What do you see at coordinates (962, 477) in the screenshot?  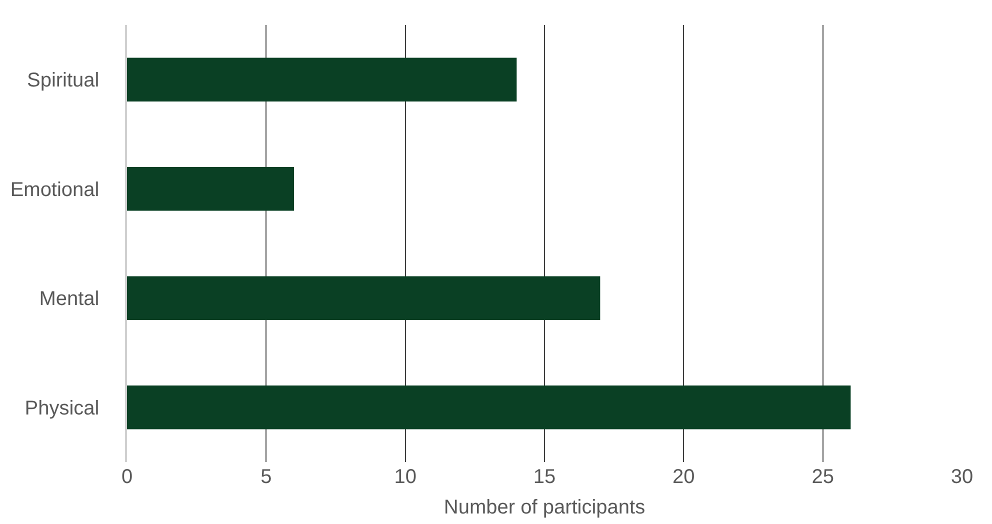 I see `x-tick-label: 30` at bounding box center [962, 477].